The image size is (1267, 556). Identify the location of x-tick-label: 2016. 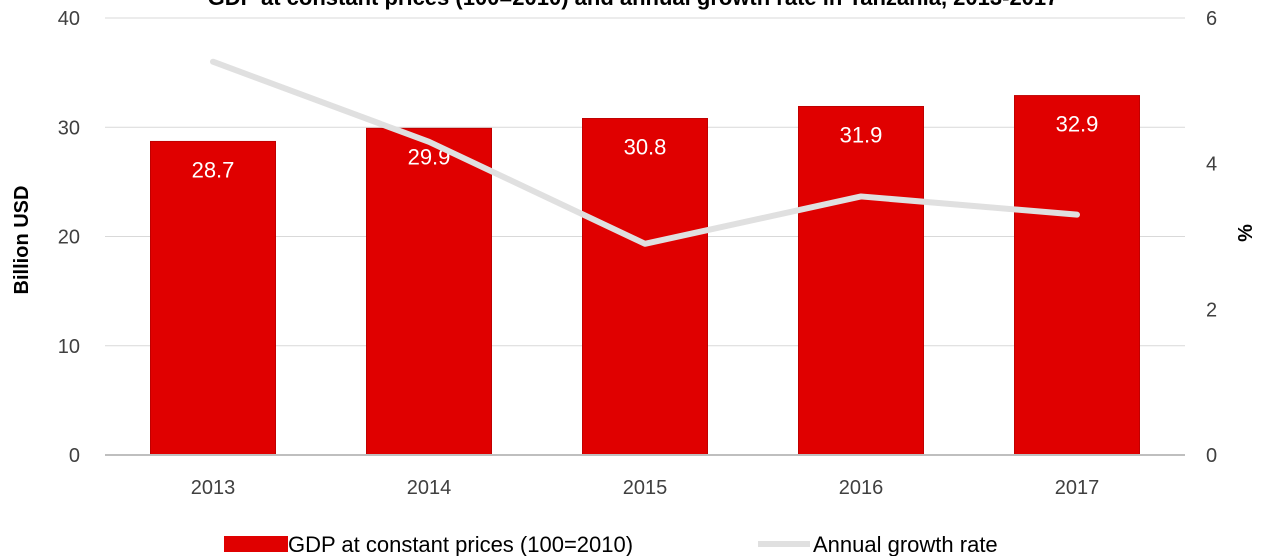
(861, 488).